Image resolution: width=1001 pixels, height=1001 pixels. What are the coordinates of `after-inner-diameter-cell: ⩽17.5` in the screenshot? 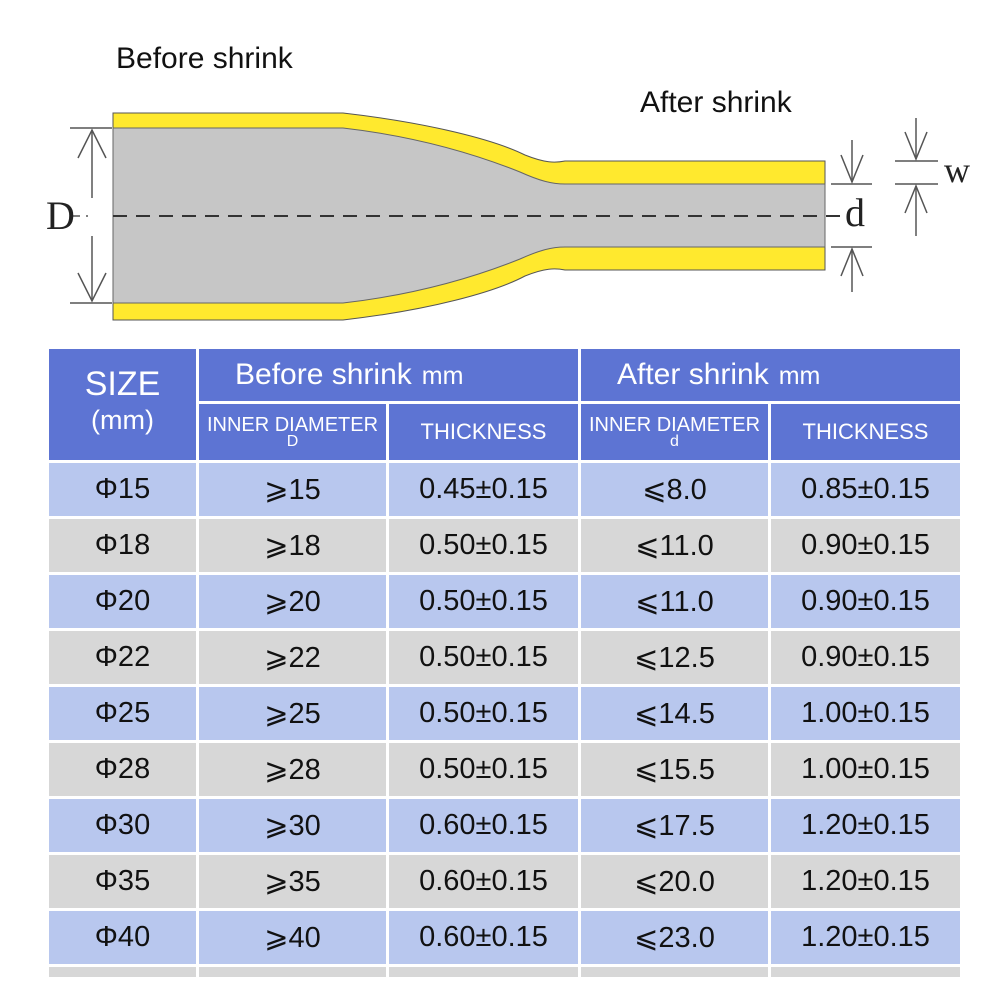 It's located at (674, 825).